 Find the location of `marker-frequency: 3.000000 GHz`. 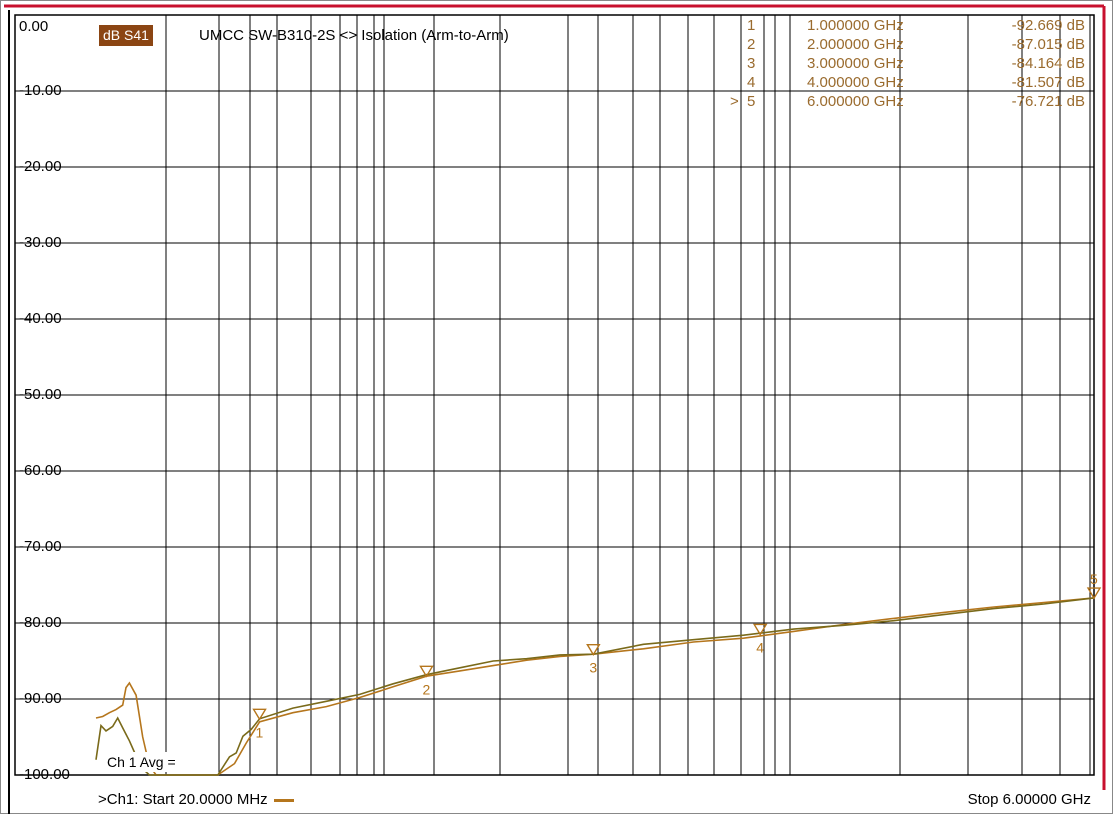

marker-frequency: 3.000000 GHz is located at coordinates (855, 63).